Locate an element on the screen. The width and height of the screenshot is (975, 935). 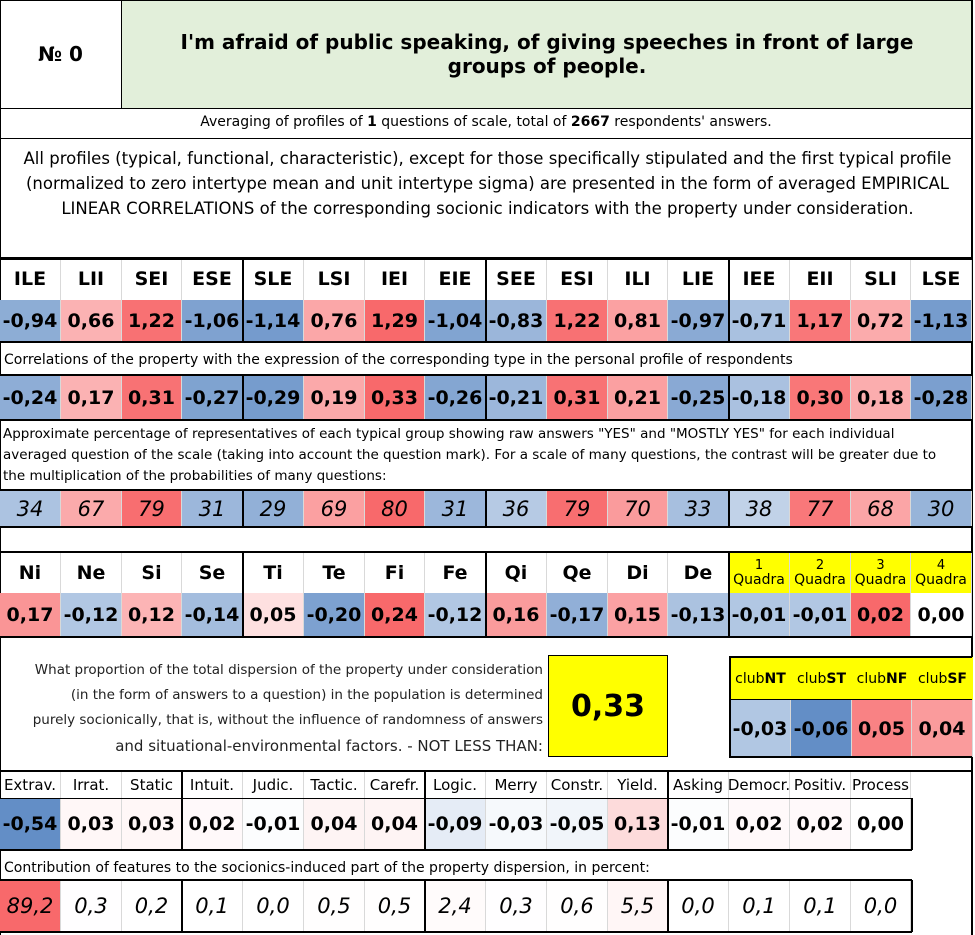
club-score: -0,03 is located at coordinates (760, 728).